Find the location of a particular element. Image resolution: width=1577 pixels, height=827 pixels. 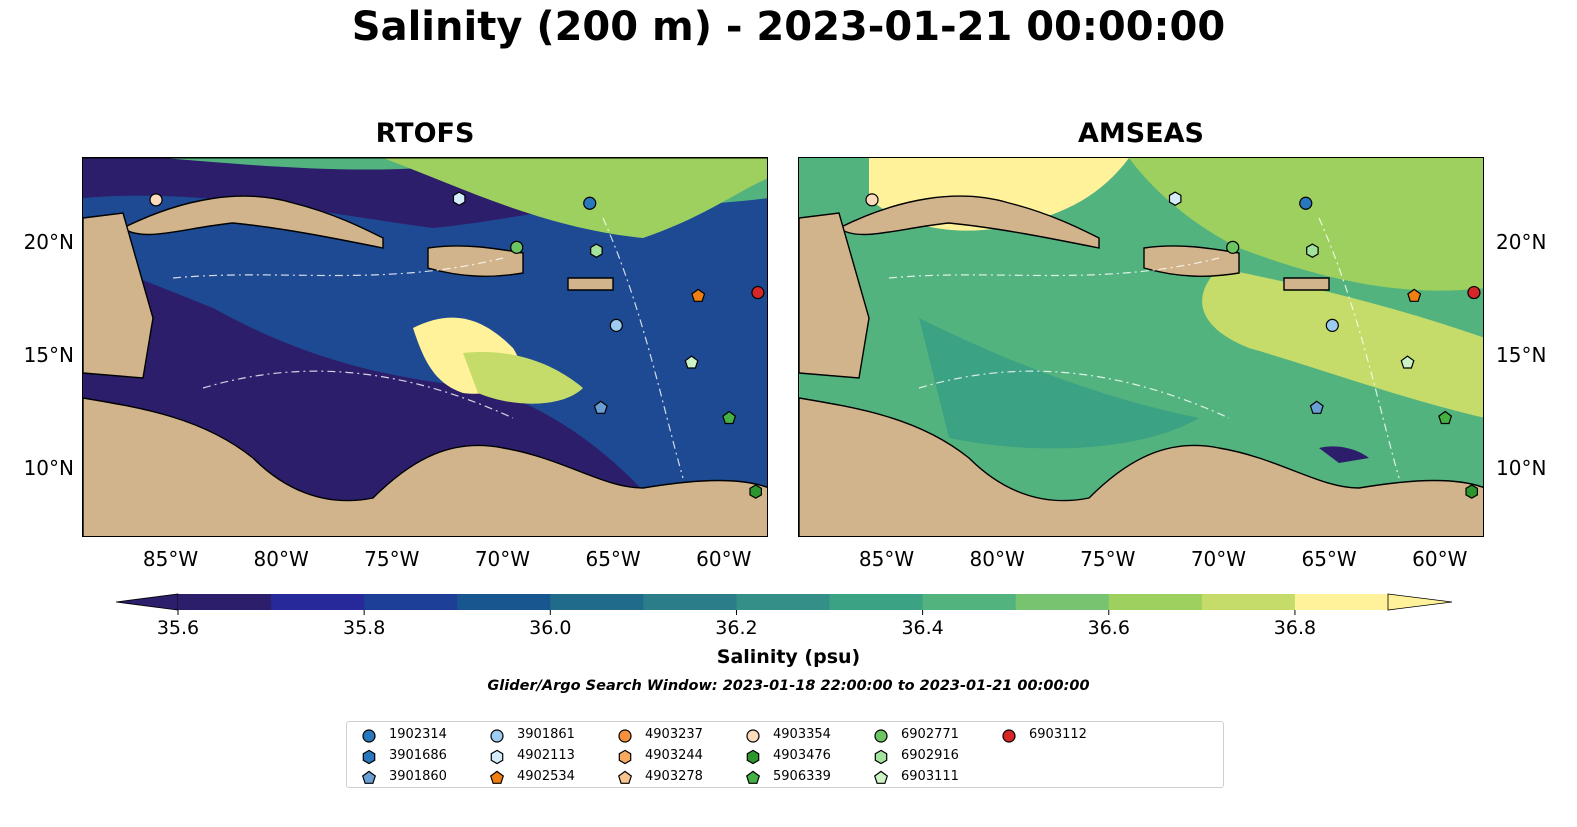

legend-label: 6902916 is located at coordinates (930, 755).